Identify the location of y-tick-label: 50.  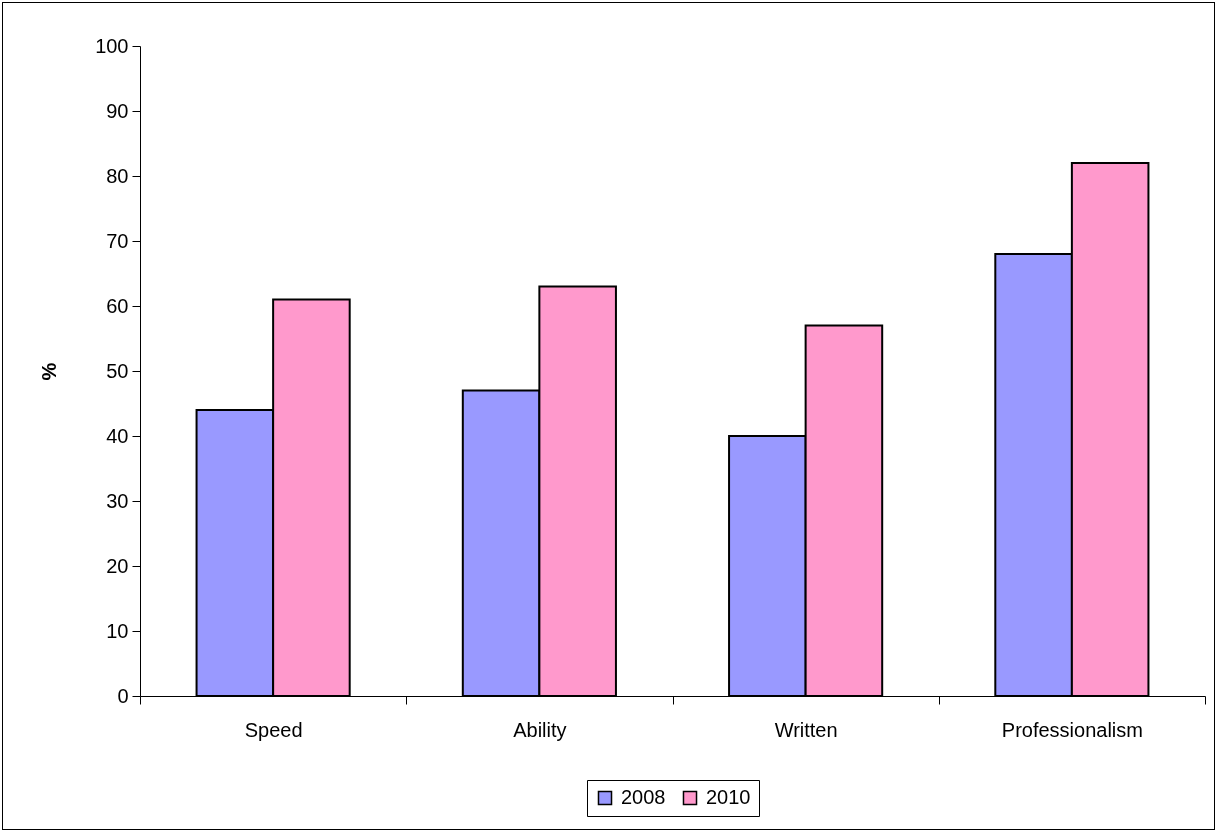
(117, 370).